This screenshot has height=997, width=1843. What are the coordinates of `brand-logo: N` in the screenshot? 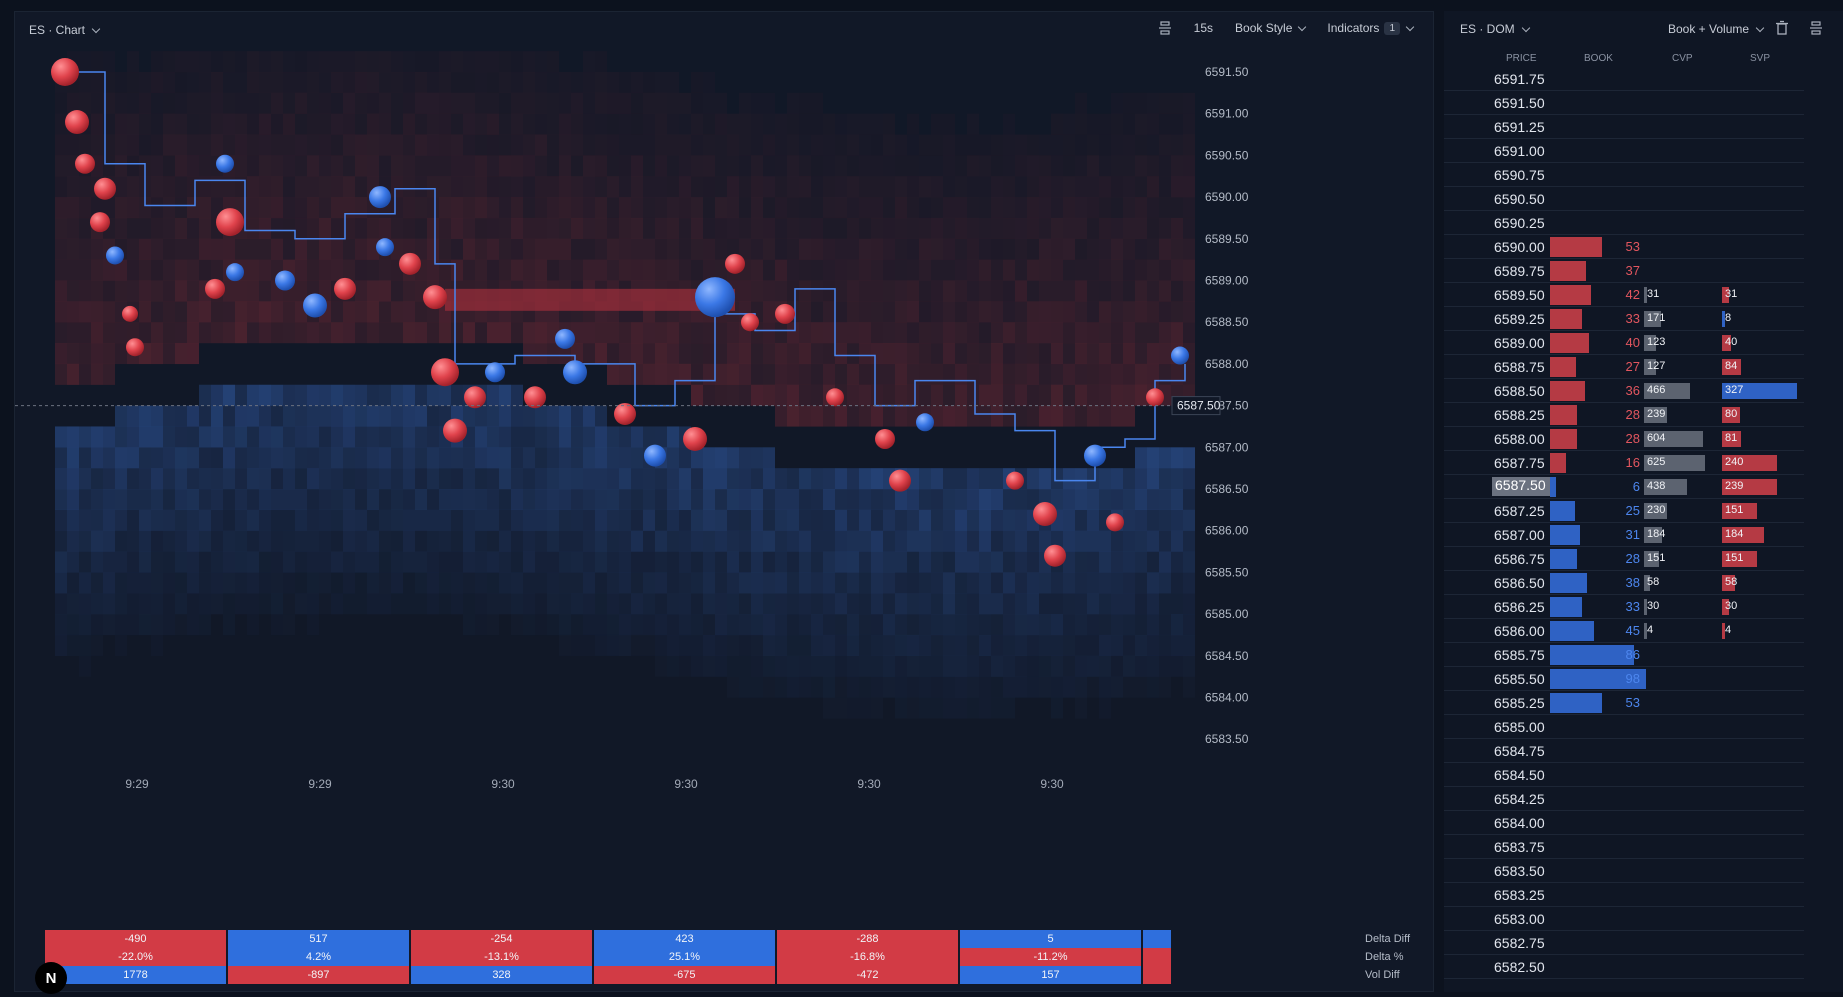 It's located at (51, 978).